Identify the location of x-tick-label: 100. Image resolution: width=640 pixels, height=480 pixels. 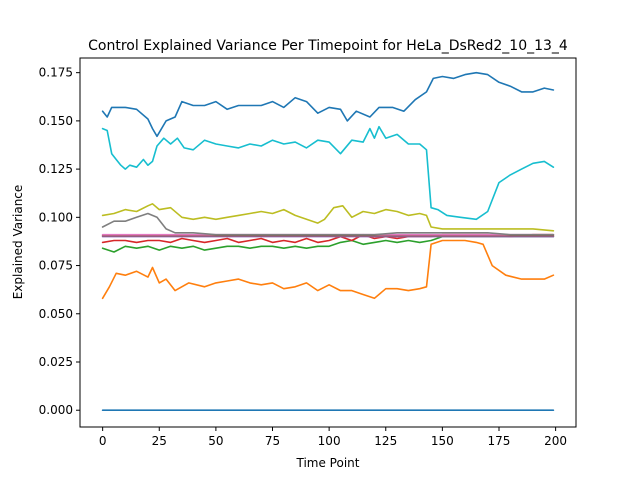
(329, 441).